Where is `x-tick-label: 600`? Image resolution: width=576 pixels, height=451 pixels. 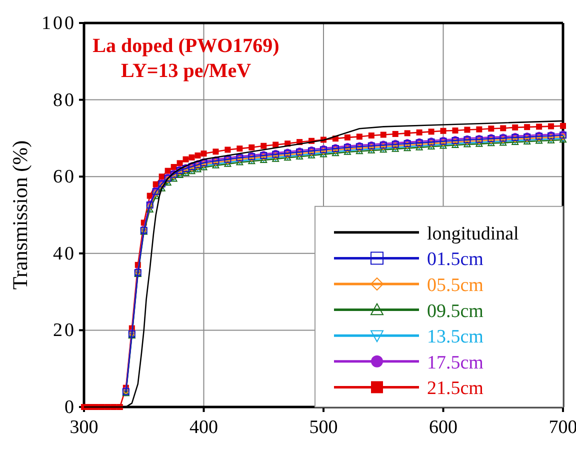 x-tick-label: 600 is located at coordinates (443, 427).